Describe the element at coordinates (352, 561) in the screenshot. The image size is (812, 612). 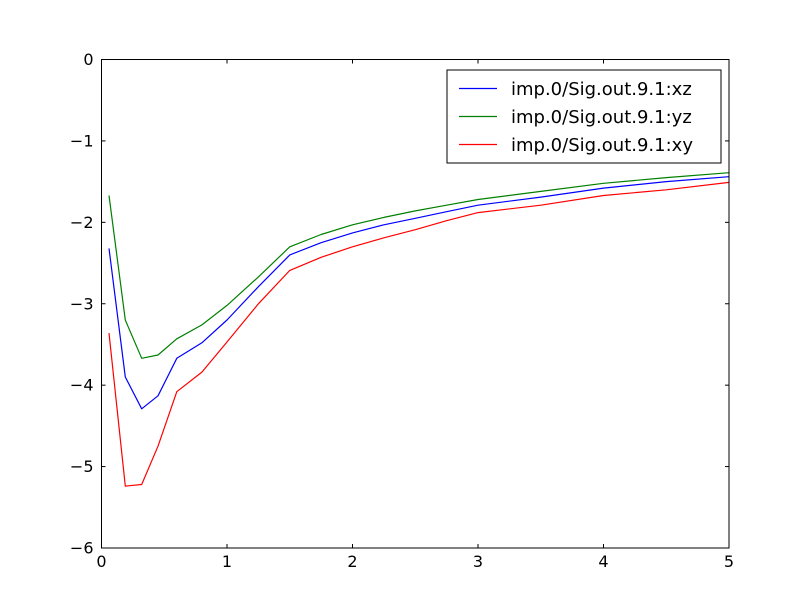
I see `x-tick-label: 2` at that location.